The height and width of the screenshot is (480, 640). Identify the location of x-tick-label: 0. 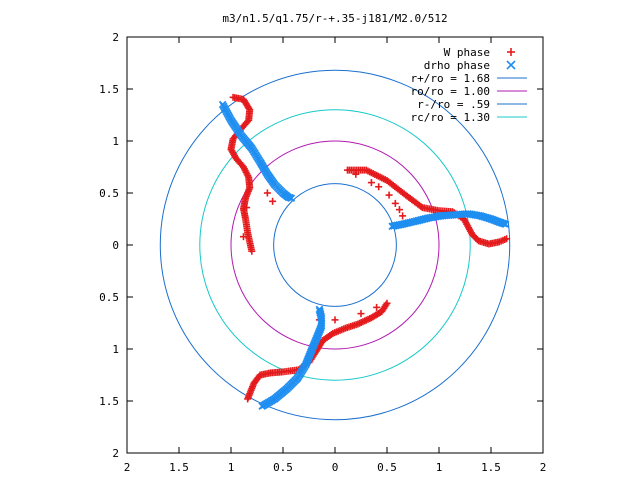
(335, 467).